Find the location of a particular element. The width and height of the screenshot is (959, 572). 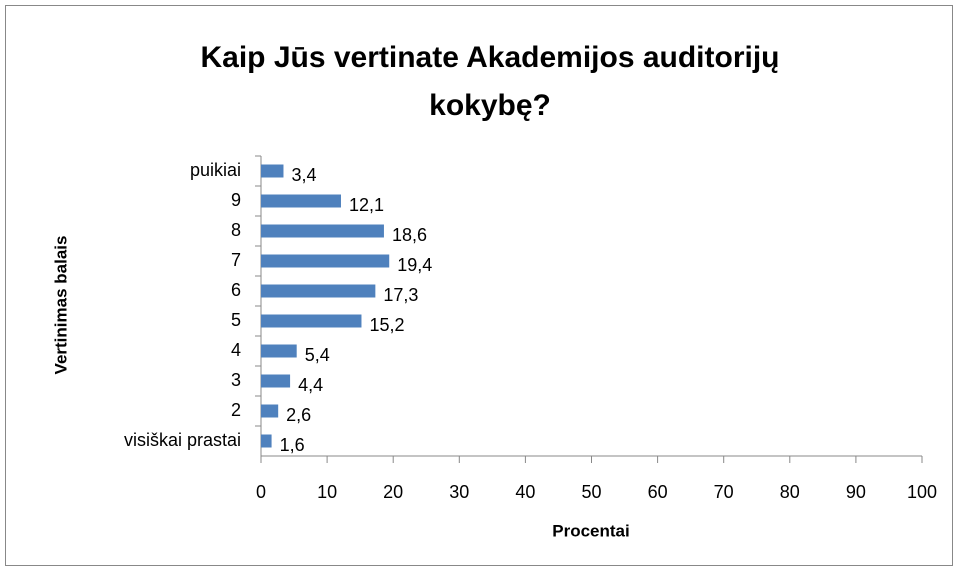

value-label: 17,3 is located at coordinates (400, 295).